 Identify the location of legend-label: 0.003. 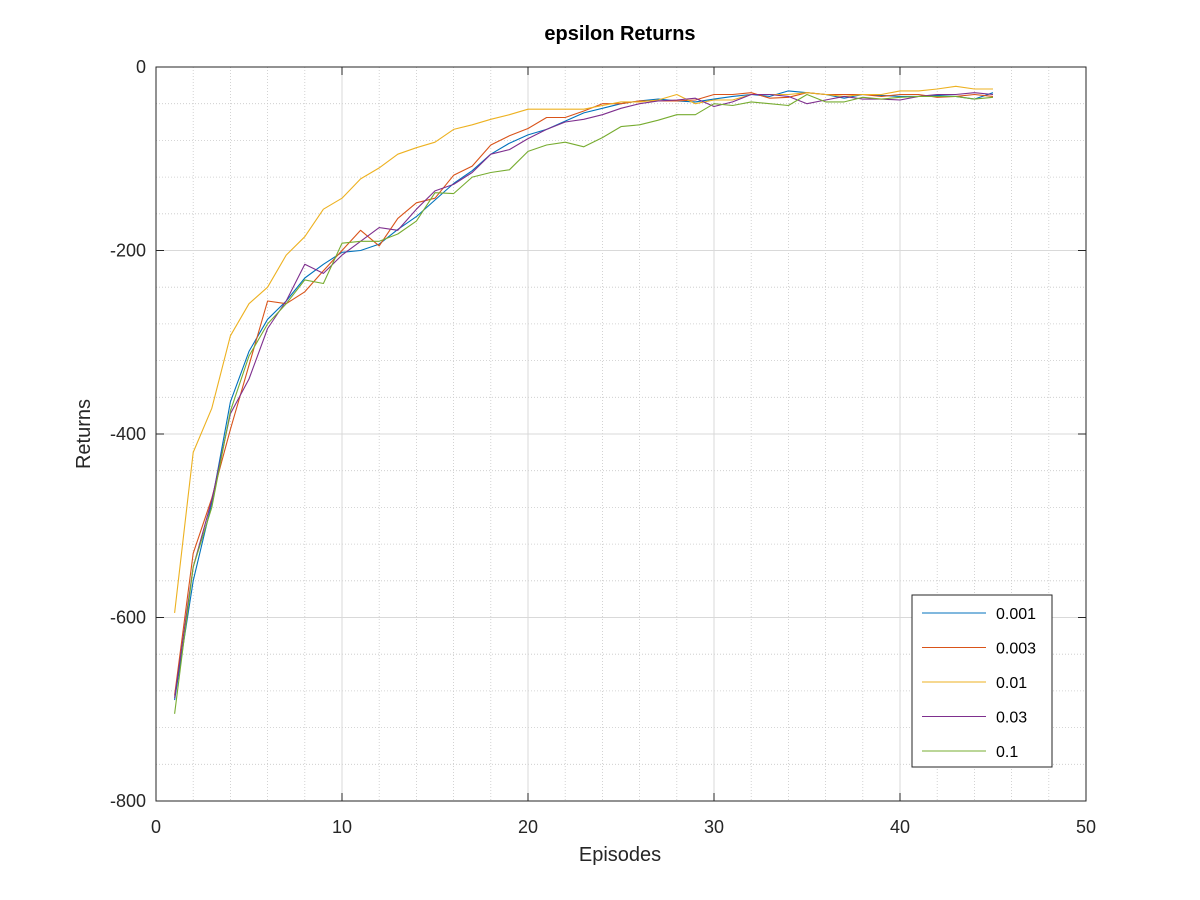
(1016, 649).